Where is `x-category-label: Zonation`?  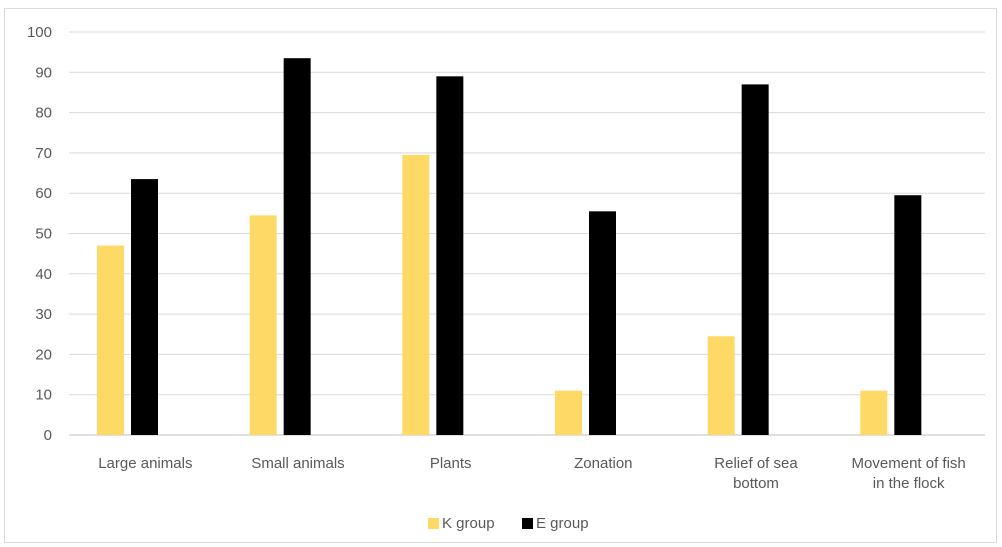 x-category-label: Zonation is located at coordinates (603, 463).